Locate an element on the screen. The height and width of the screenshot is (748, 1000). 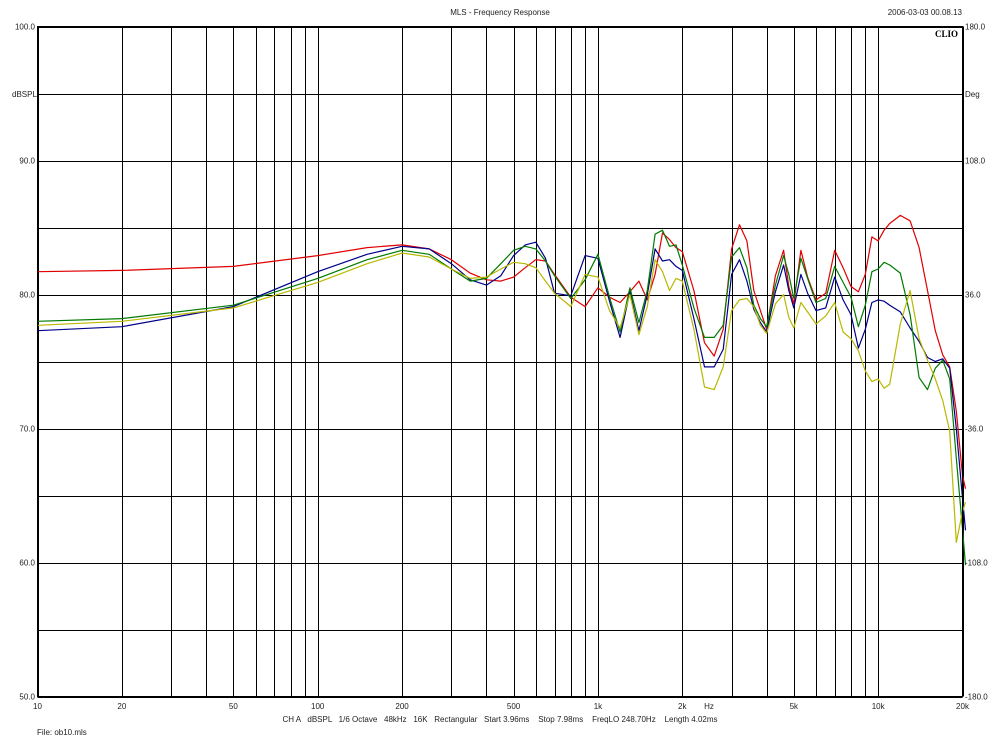
x-tick-label: 10 is located at coordinates (37, 706).